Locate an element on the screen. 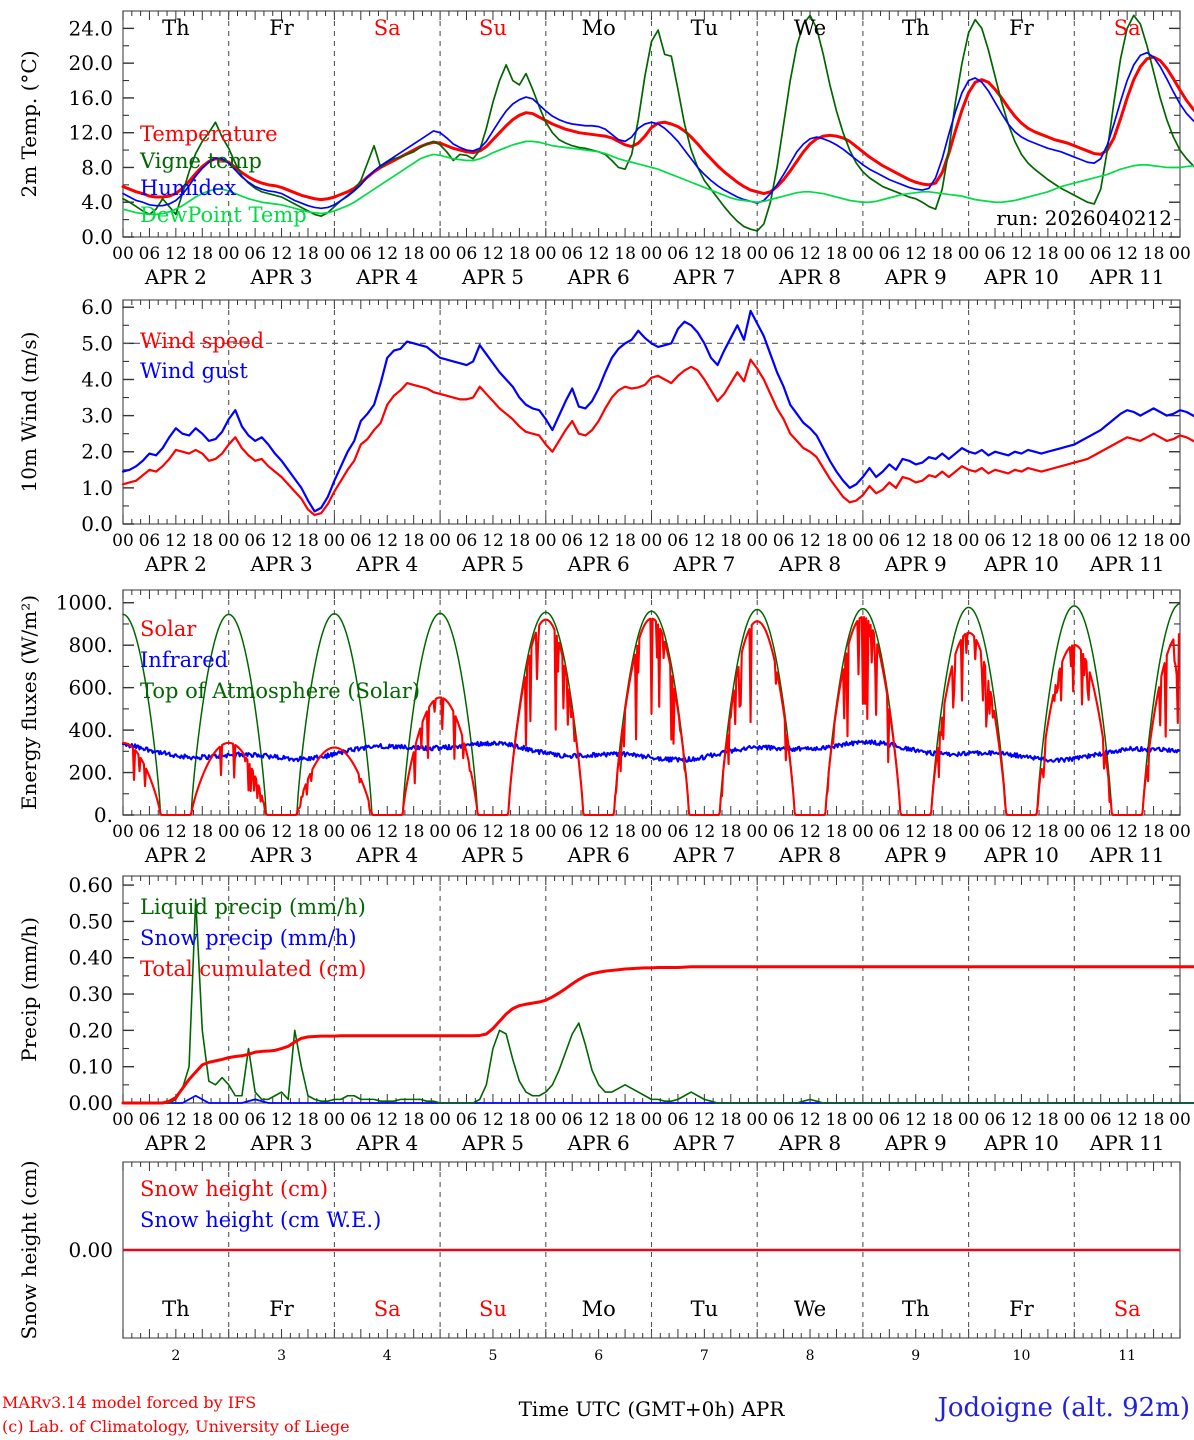  series-liquid-precip is located at coordinates (658, 1001).